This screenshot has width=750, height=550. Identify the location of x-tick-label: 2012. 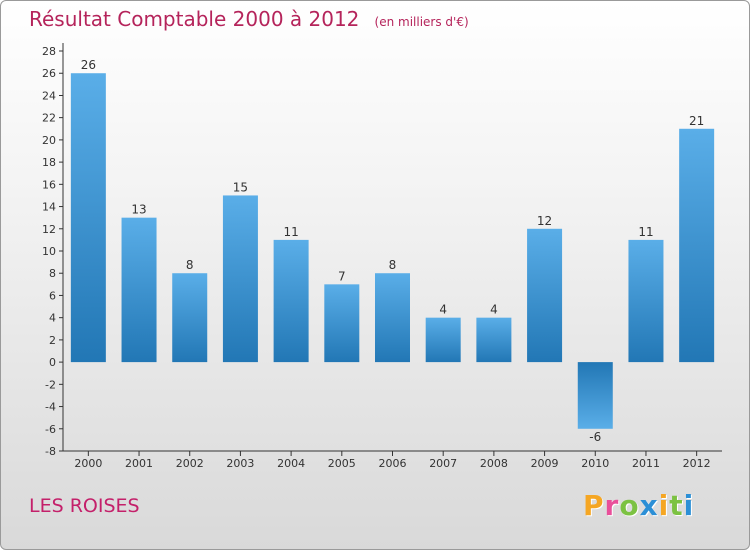
(697, 463).